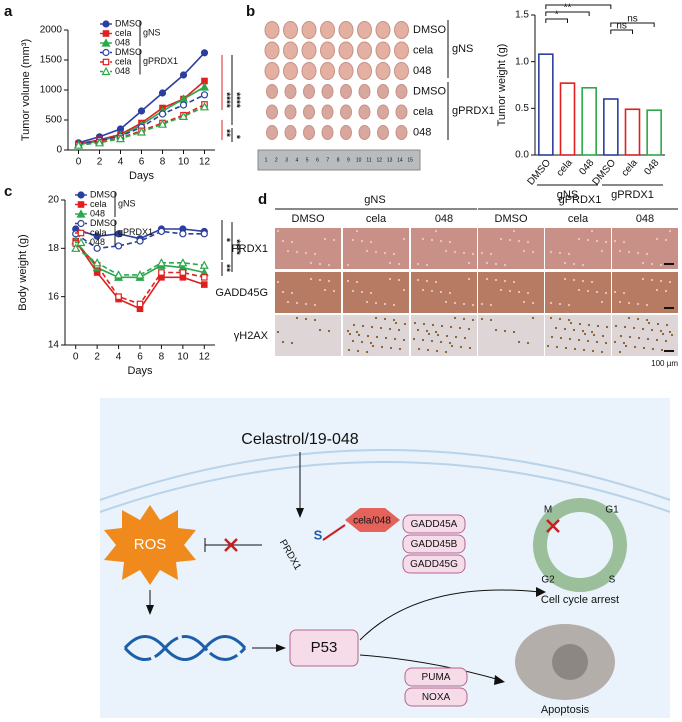  Describe the element at coordinates (121, 162) in the screenshot. I see `x-tick-label: 4` at that location.